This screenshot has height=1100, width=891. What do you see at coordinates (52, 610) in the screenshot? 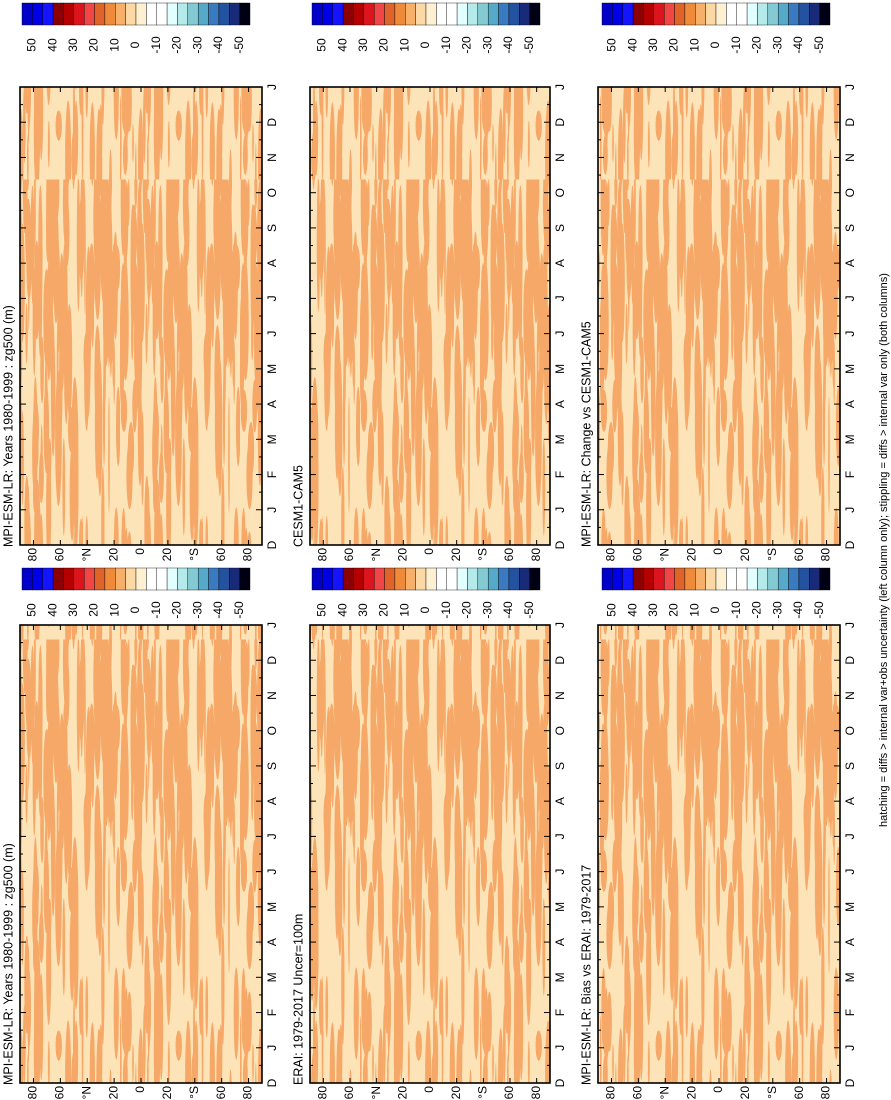
I see `colorbar-label: 40` at bounding box center [52, 610].